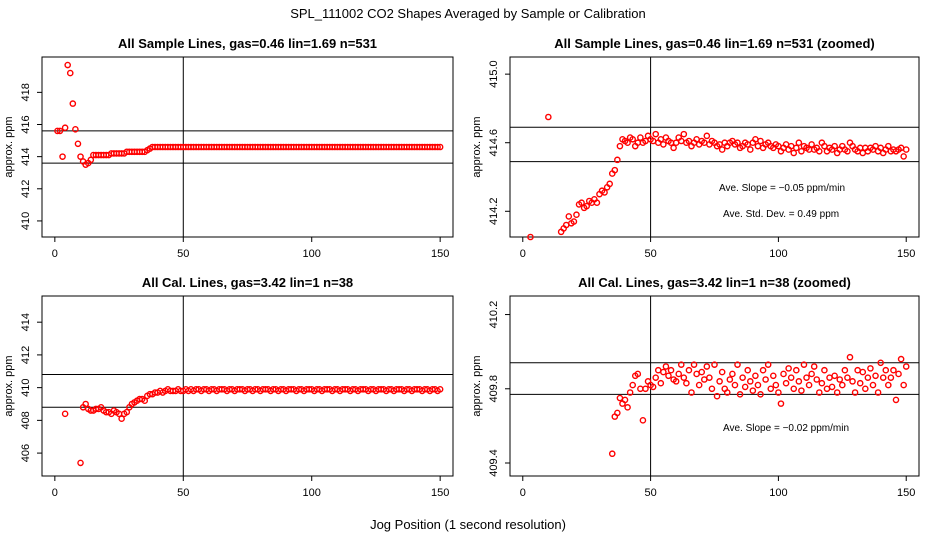  What do you see at coordinates (782, 188) in the screenshot?
I see `annotation: Ave. Slope = −0.05 ppm/min` at bounding box center [782, 188].